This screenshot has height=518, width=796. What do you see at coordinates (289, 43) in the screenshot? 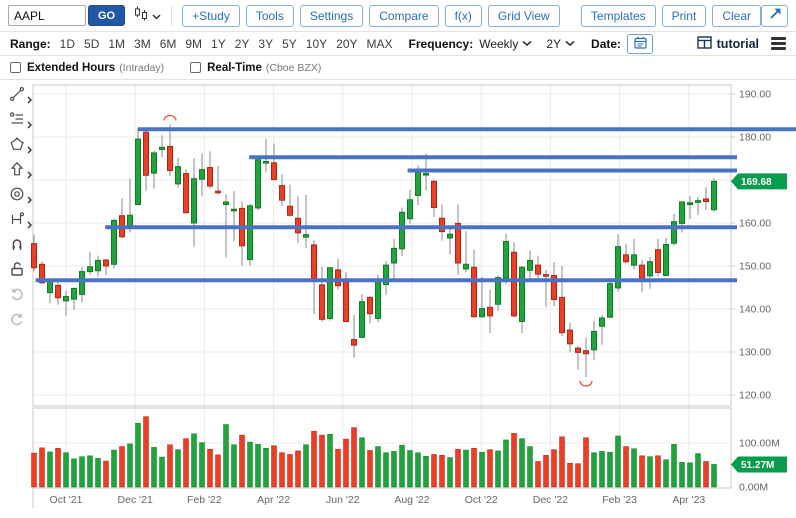
I see `range-item-5y: 5Y` at bounding box center [289, 43].